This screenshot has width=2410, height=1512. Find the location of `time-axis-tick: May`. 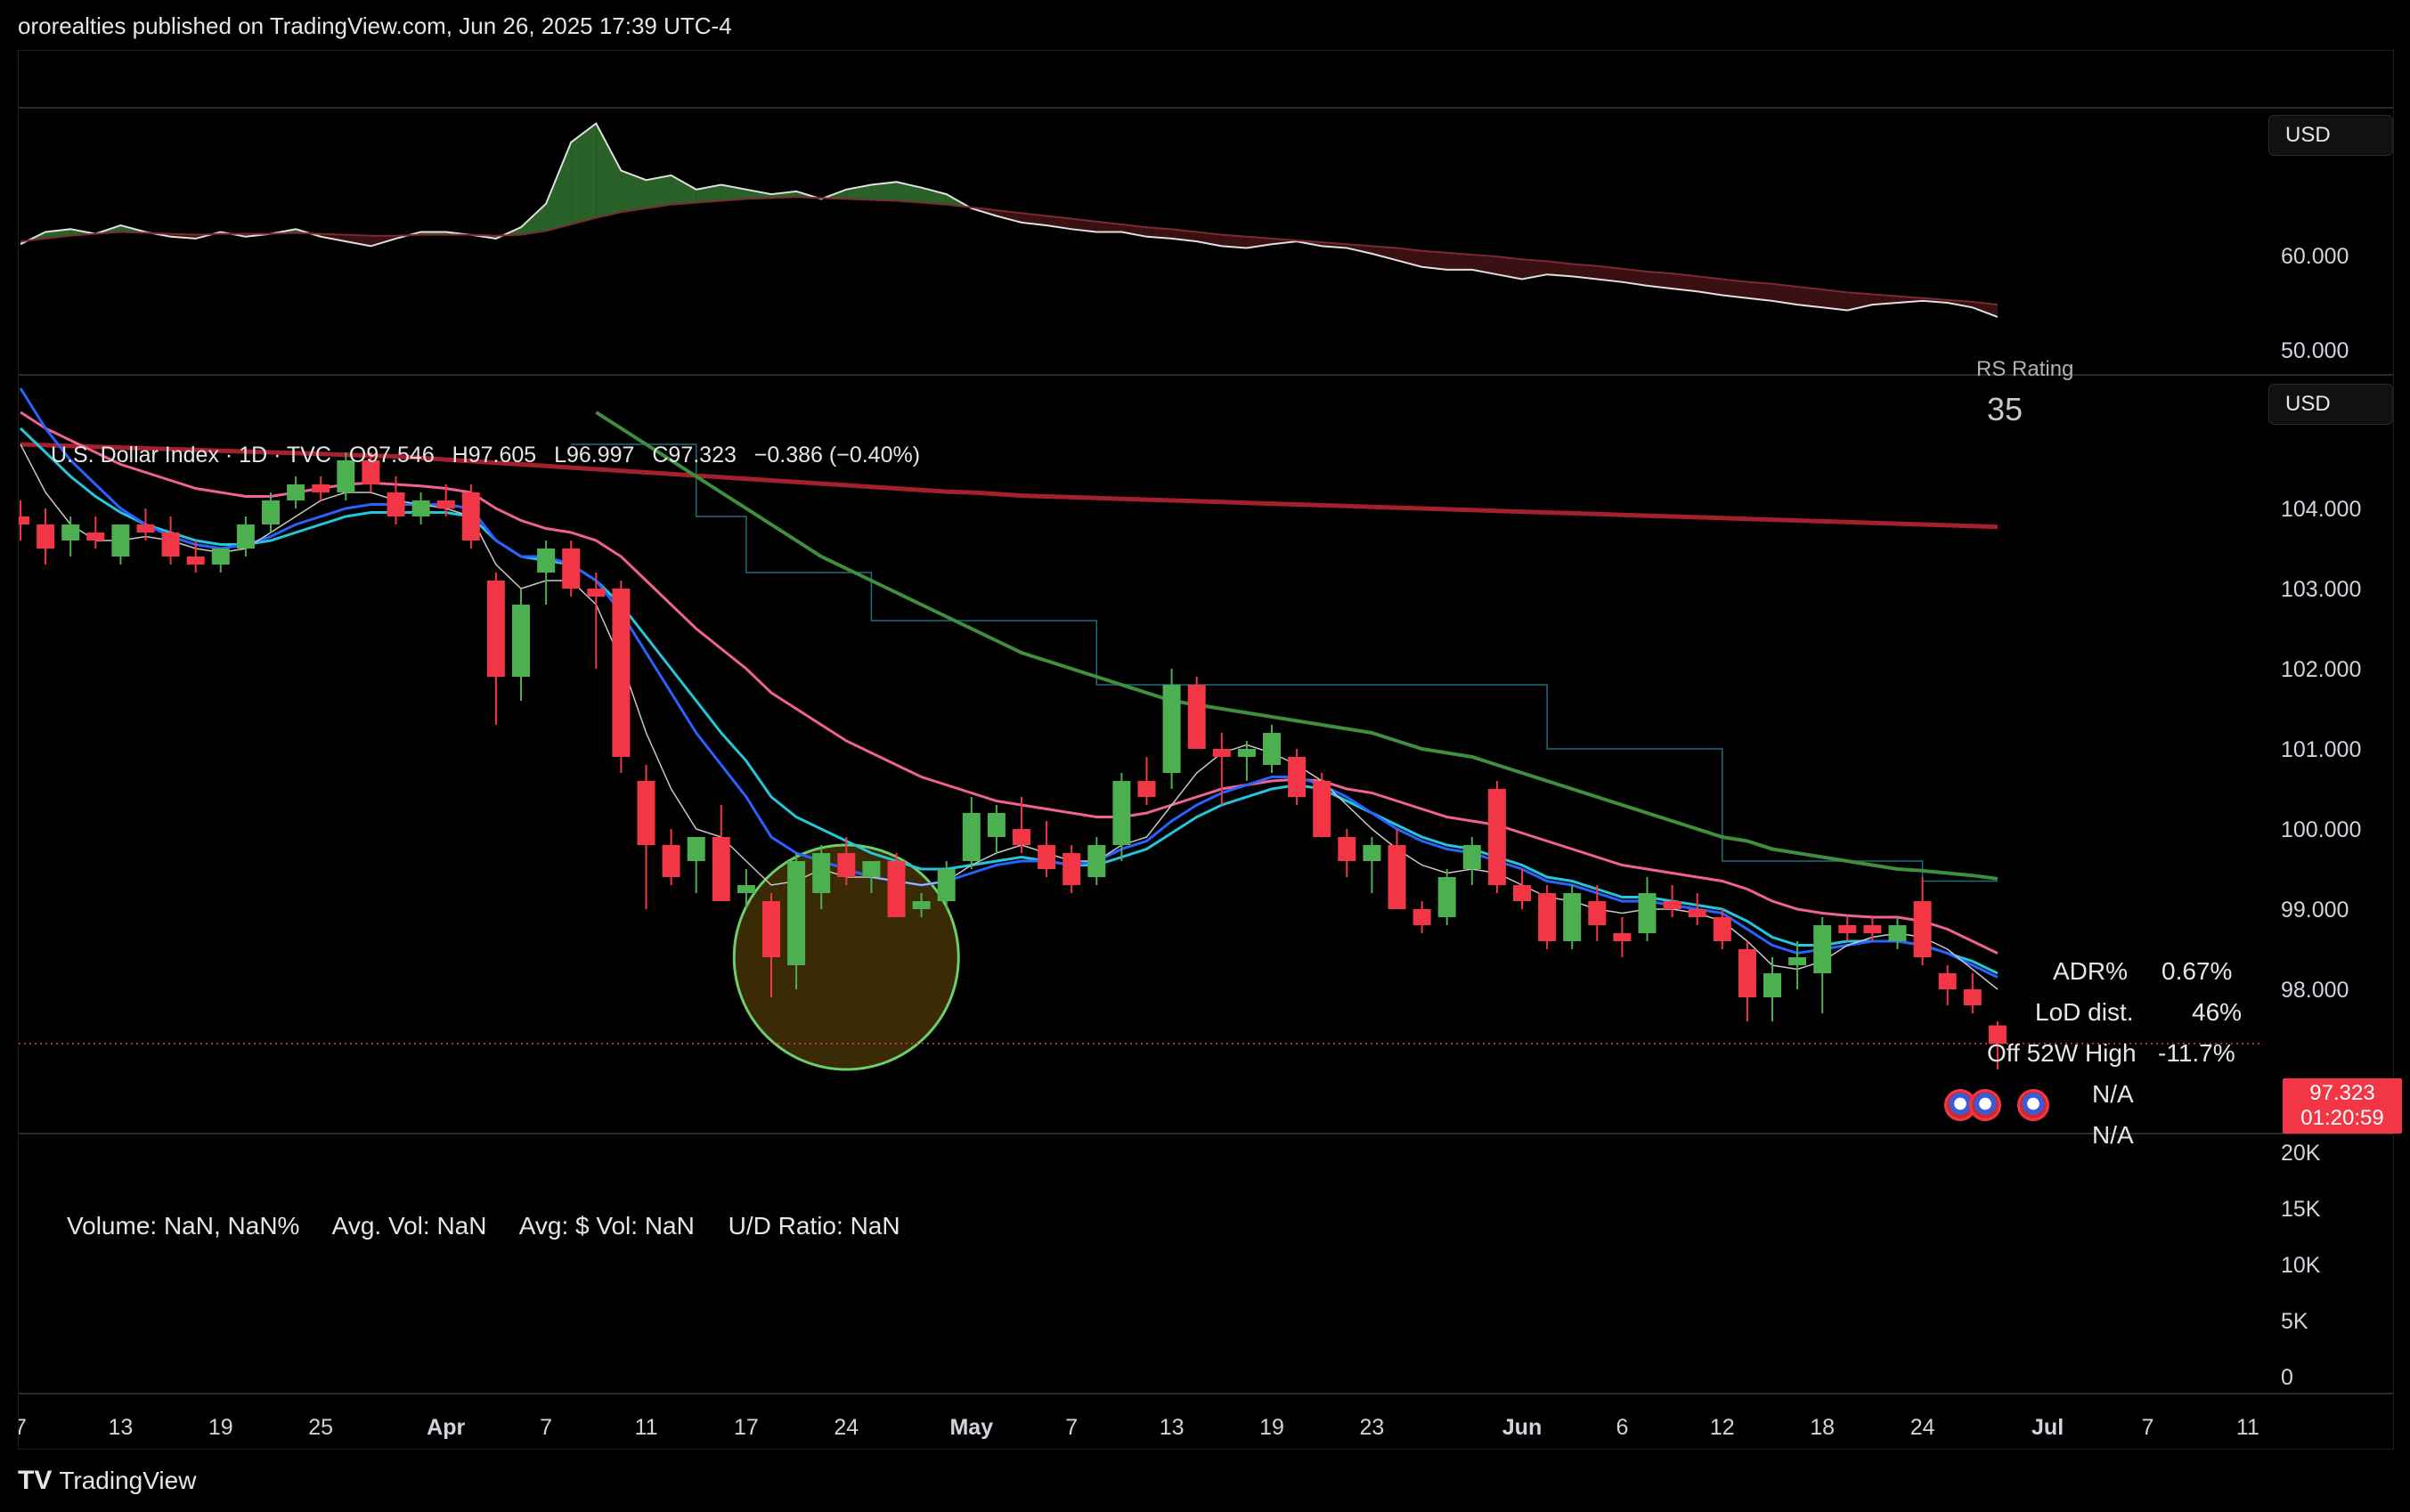

time-axis-tick: May is located at coordinates (971, 1427).